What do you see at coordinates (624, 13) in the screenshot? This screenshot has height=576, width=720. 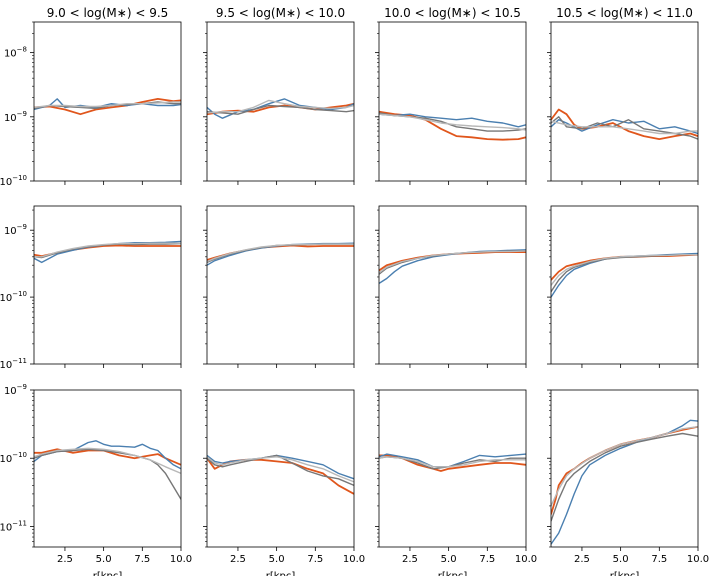 I see `column-title: 10.5 < log(M∗) < 11.0` at bounding box center [624, 13].